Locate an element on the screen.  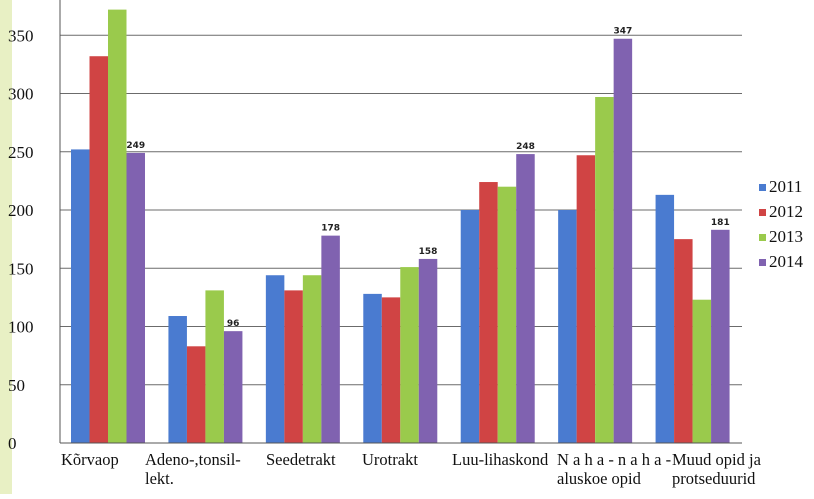
data-label: 249 is located at coordinates (135, 146).